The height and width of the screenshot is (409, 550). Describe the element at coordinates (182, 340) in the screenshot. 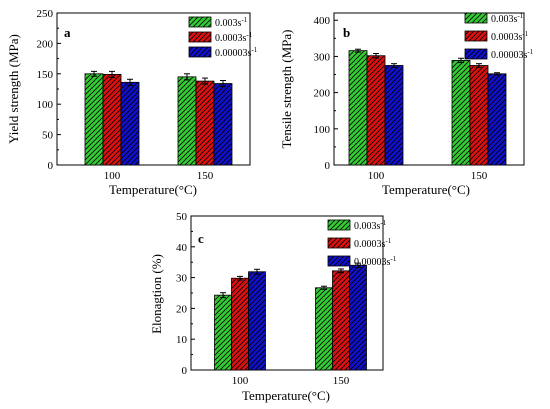

I see `y-tick-label: 10` at that location.